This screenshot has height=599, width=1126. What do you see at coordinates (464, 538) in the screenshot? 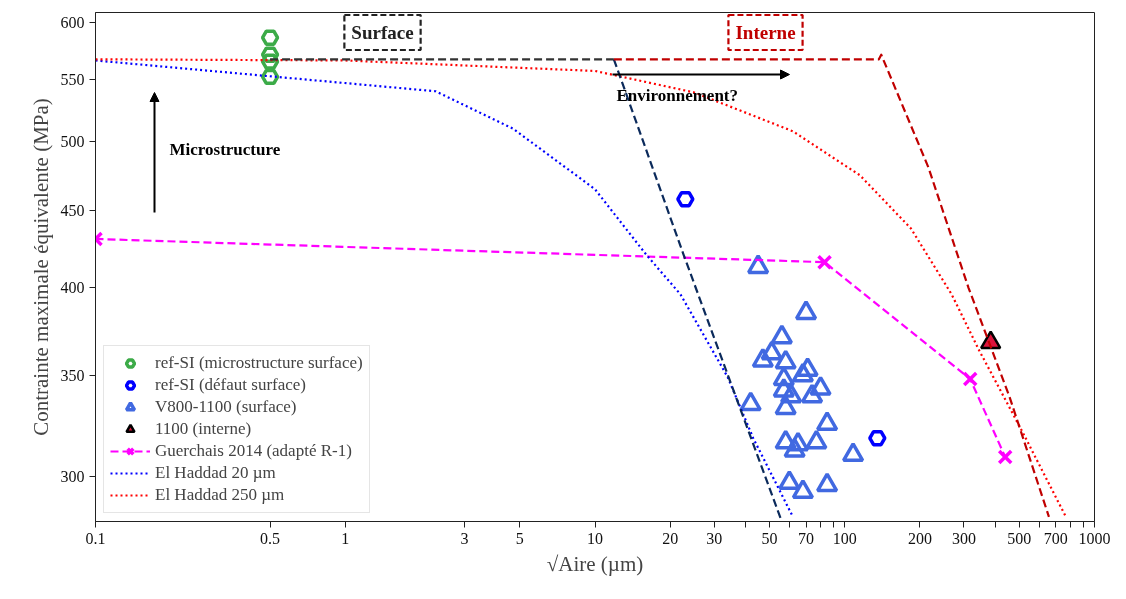
I see `x-tick-label: 3` at bounding box center [464, 538].